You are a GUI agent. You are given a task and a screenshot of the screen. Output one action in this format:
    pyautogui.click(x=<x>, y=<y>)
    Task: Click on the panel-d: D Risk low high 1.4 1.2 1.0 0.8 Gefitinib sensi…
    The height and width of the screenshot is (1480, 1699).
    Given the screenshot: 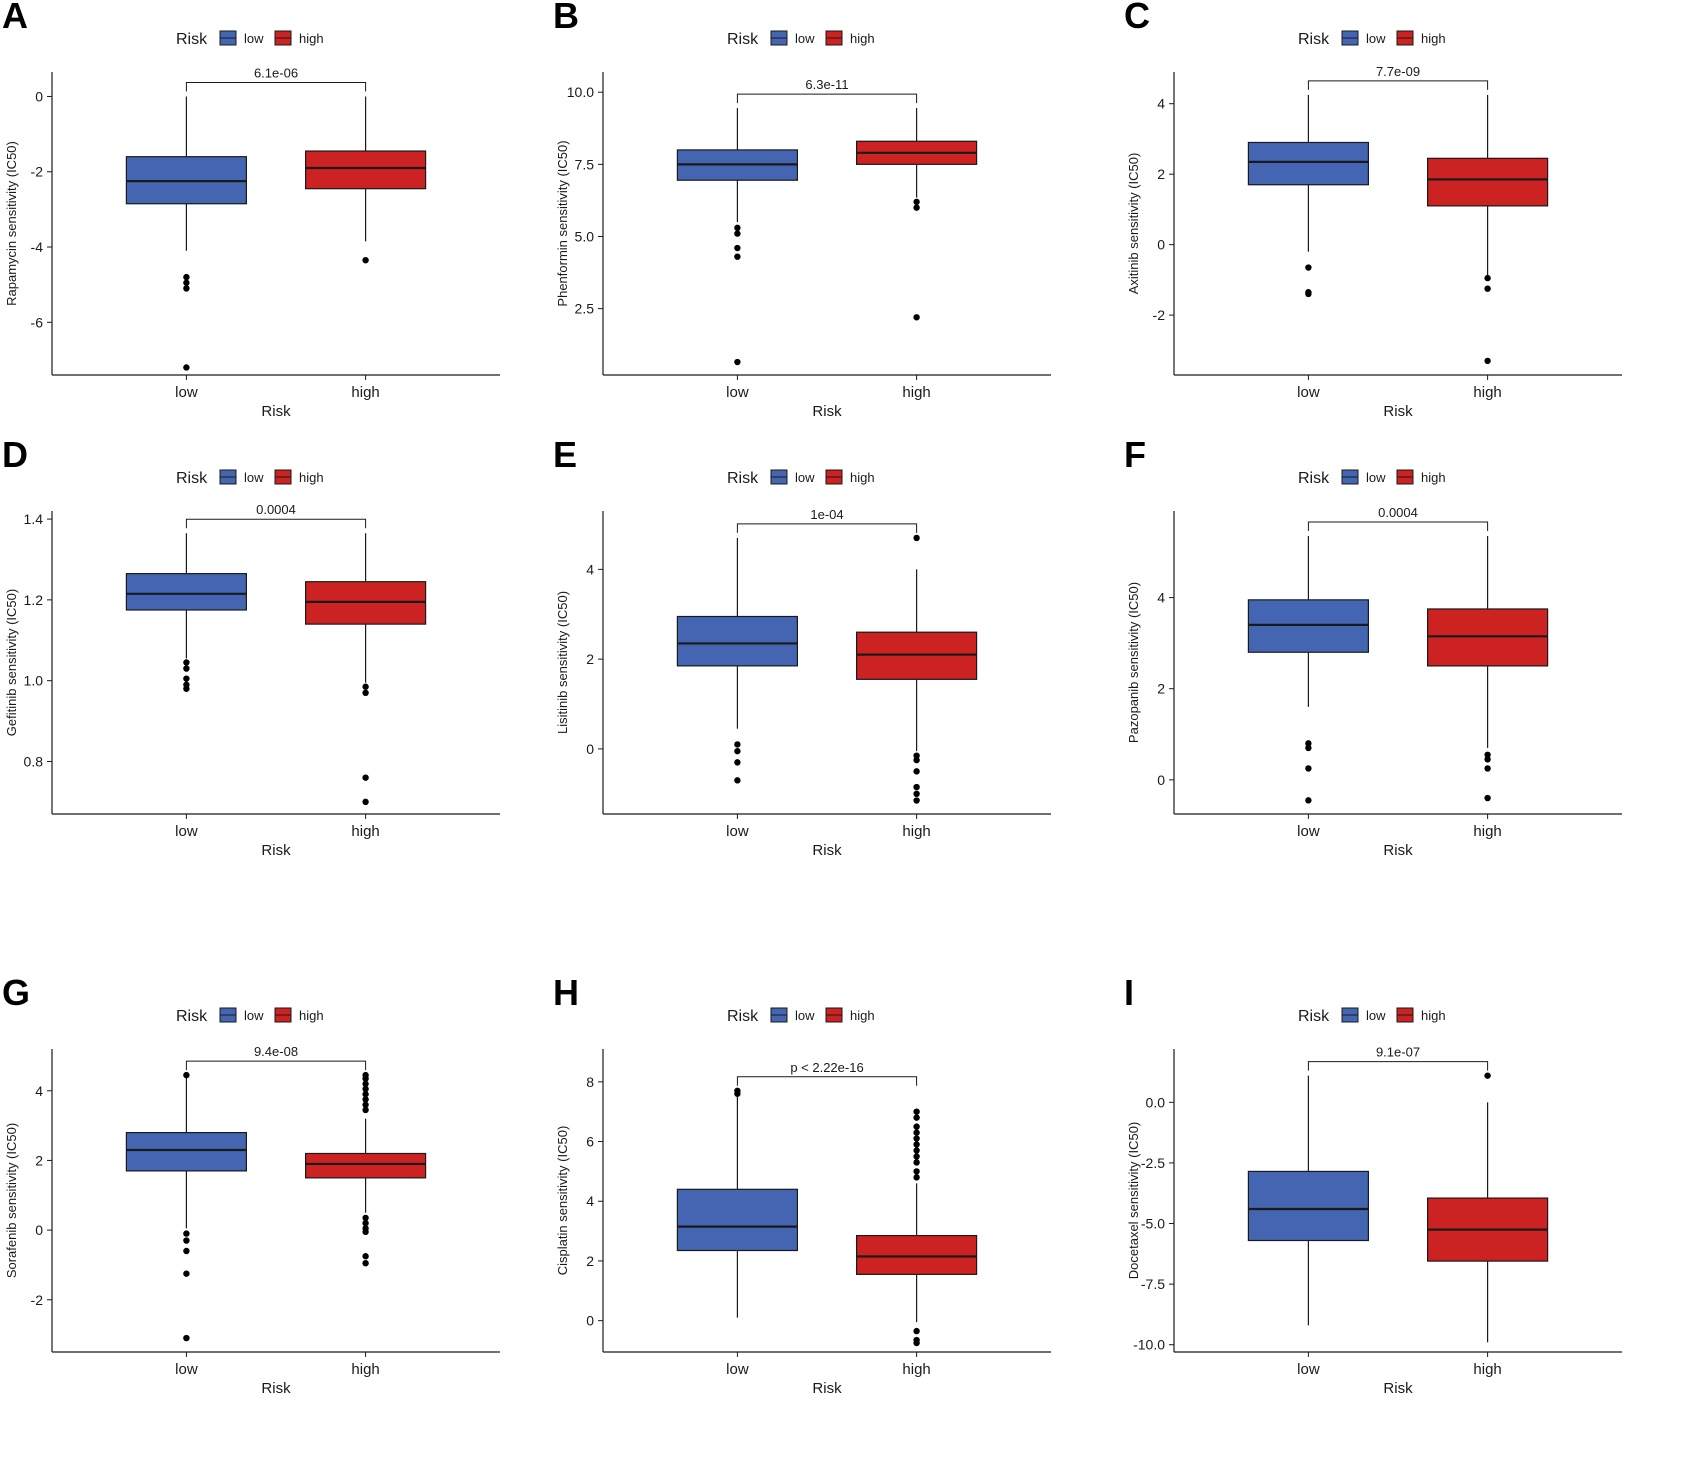 What is the action you would take?
    pyautogui.click(x=283, y=683)
    